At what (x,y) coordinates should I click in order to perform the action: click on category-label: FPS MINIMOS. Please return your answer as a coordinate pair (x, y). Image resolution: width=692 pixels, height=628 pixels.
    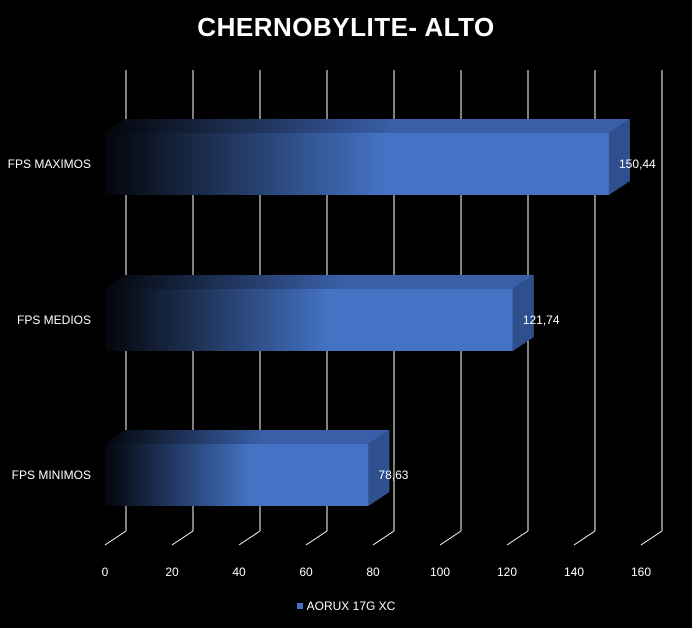
    Looking at the image, I should click on (51, 475).